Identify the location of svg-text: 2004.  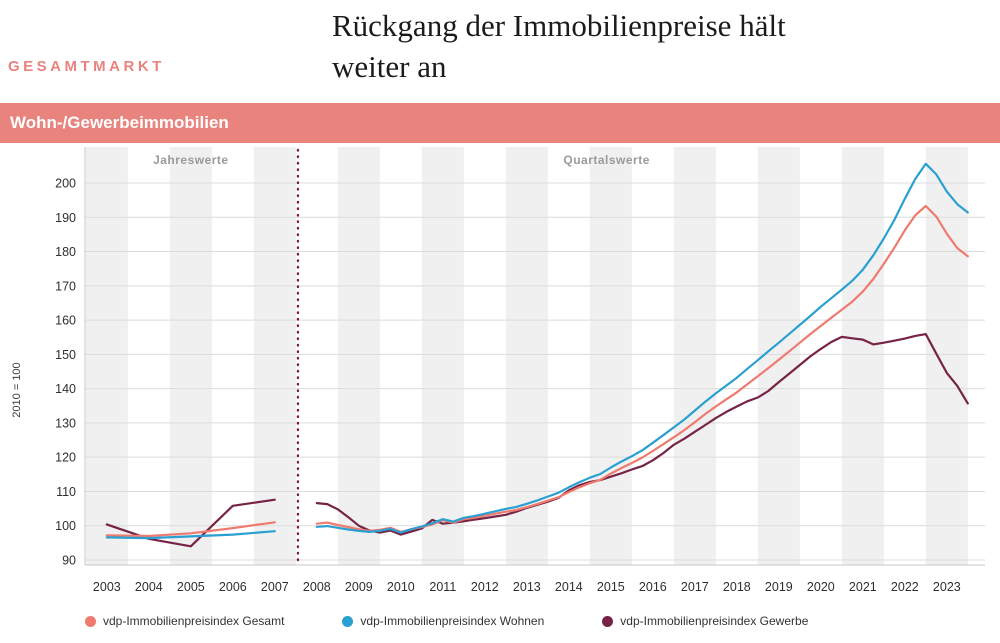
(149, 587).